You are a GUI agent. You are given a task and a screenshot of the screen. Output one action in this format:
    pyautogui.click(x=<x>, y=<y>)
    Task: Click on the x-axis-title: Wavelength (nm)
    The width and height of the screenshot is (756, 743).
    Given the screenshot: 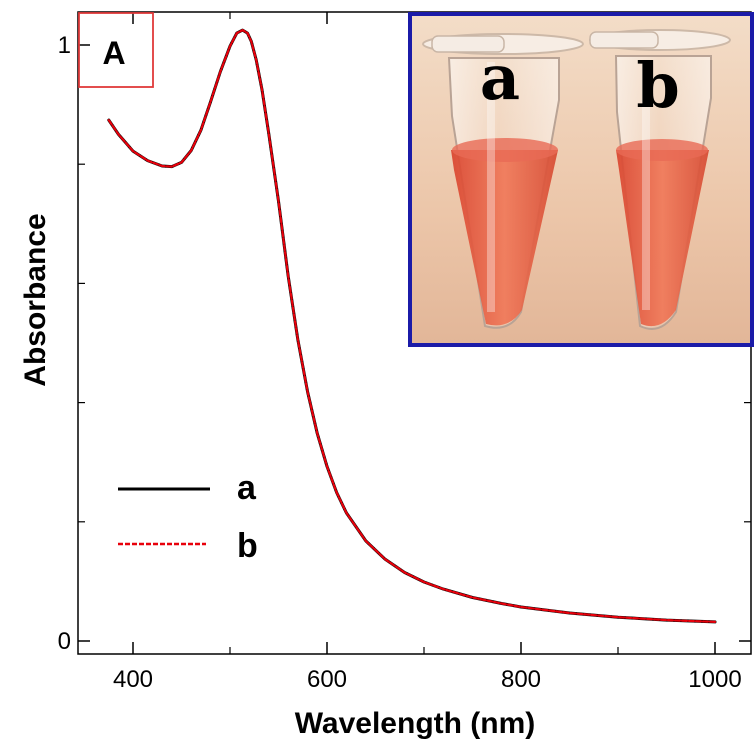 What is the action you would take?
    pyautogui.click(x=415, y=723)
    